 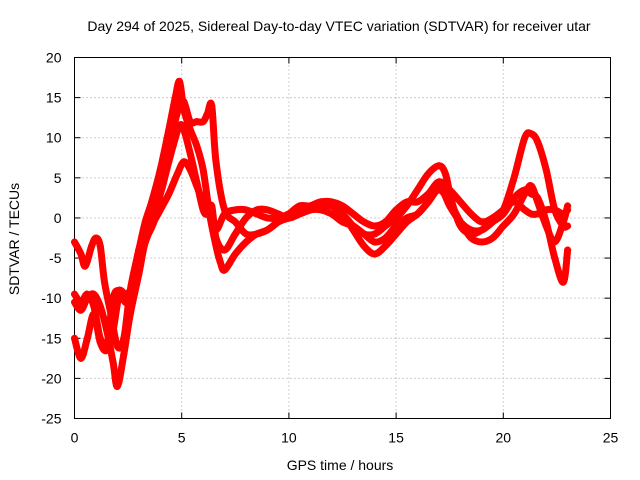 What do you see at coordinates (51, 419) in the screenshot?
I see `y-tick-label: -25` at bounding box center [51, 419].